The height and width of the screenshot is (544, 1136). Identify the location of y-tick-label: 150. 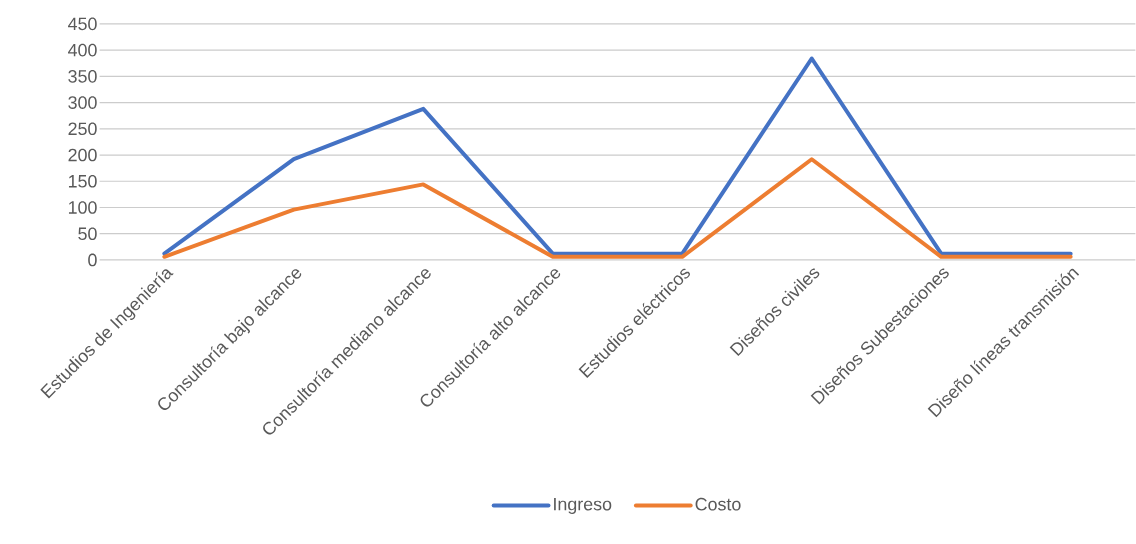
(82, 181).